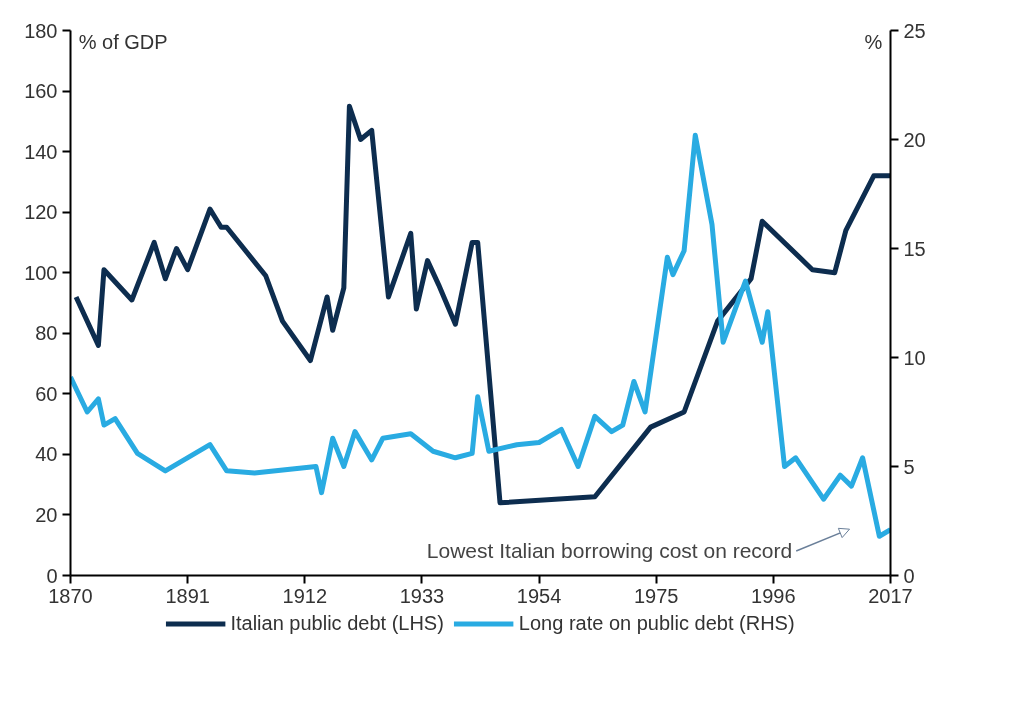 The height and width of the screenshot is (718, 1018). Describe the element at coordinates (656, 623) in the screenshot. I see `legend-label: Long rate on public debt (RHS)` at that location.